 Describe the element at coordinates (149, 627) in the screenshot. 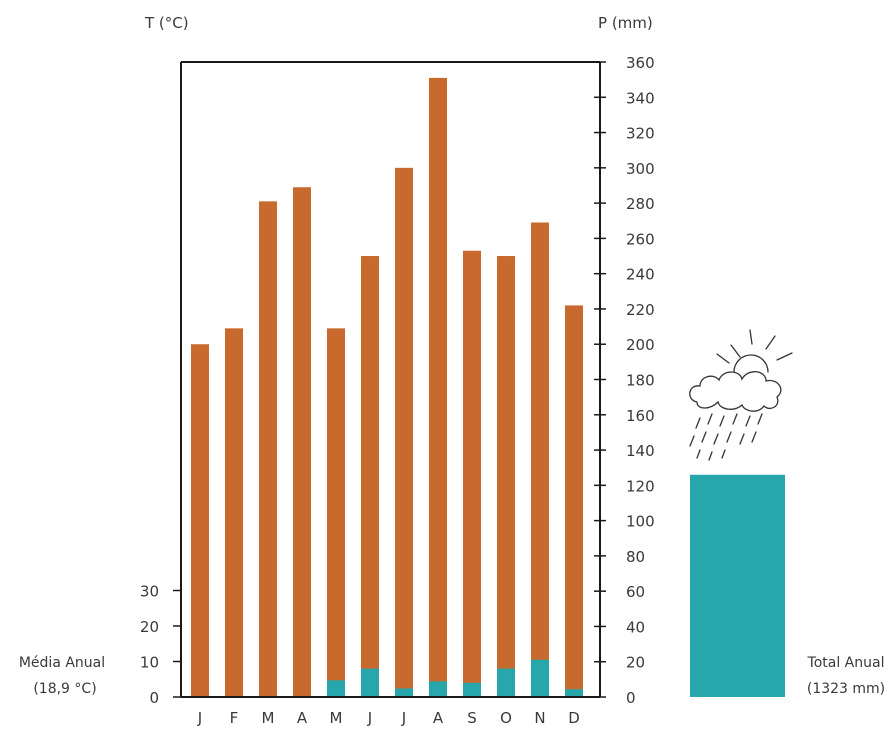

I see `temperature-tick-label: 20` at that location.